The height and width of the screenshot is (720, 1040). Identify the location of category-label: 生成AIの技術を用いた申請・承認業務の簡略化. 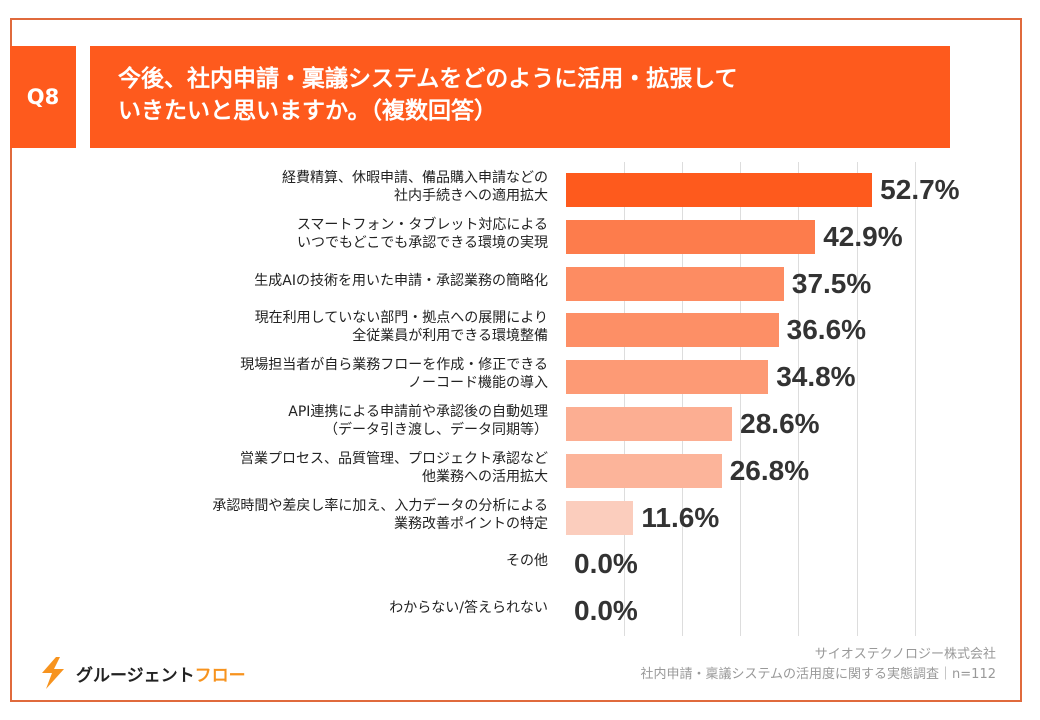
(401, 280).